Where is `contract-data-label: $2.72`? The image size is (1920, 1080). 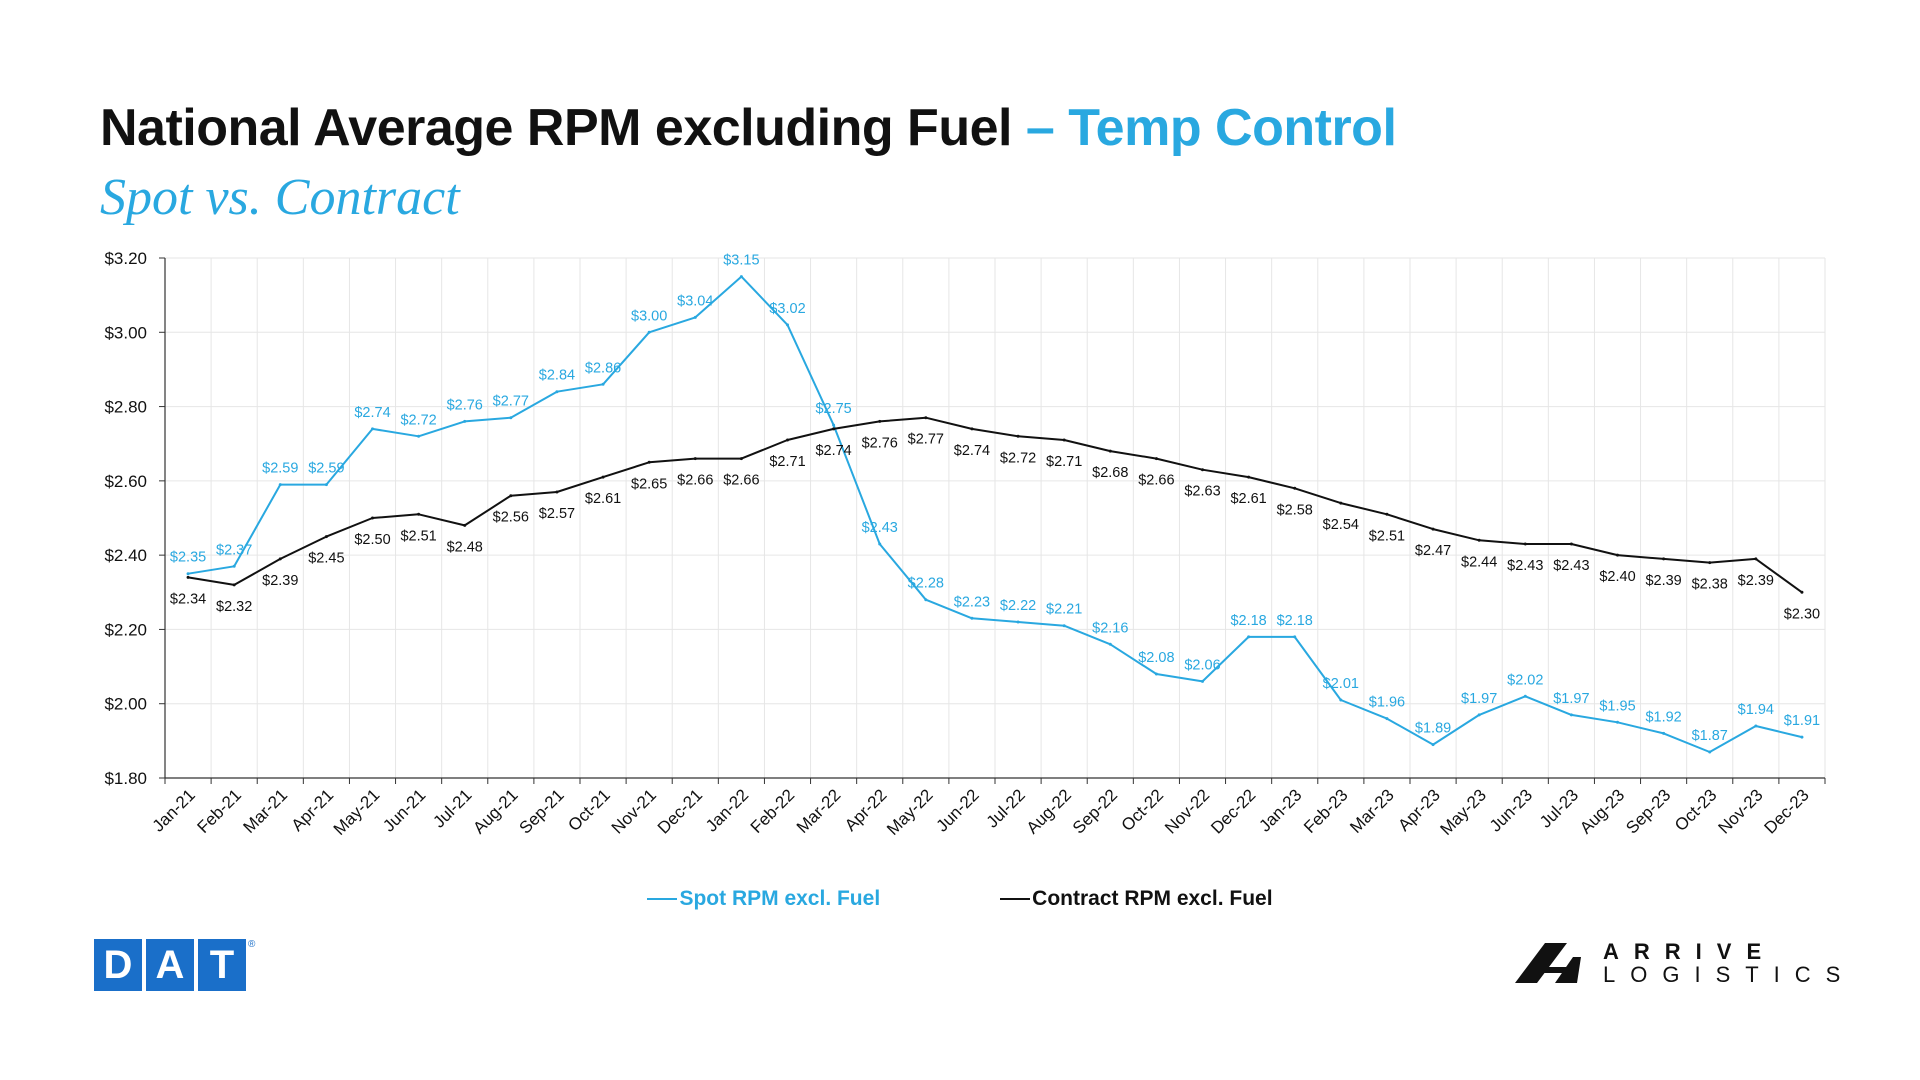
contract-data-label: $2.72 is located at coordinates (1018, 458).